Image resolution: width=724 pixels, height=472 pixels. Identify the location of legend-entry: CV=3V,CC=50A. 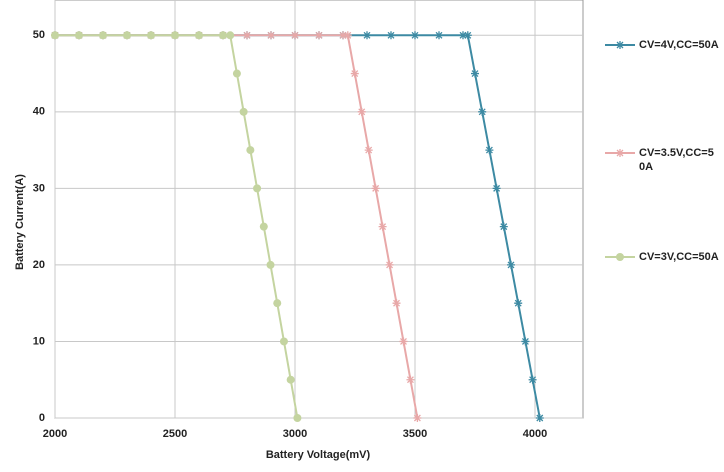
(662, 257).